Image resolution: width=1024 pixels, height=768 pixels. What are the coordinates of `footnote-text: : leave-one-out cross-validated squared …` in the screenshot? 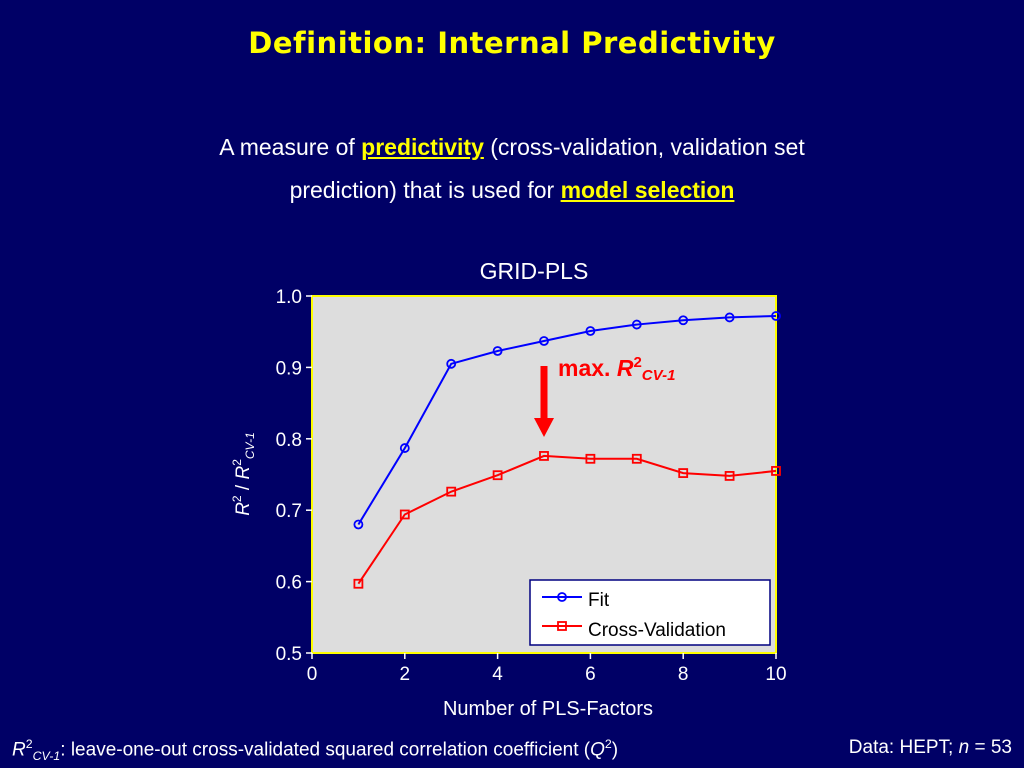 It's located at (325, 750).